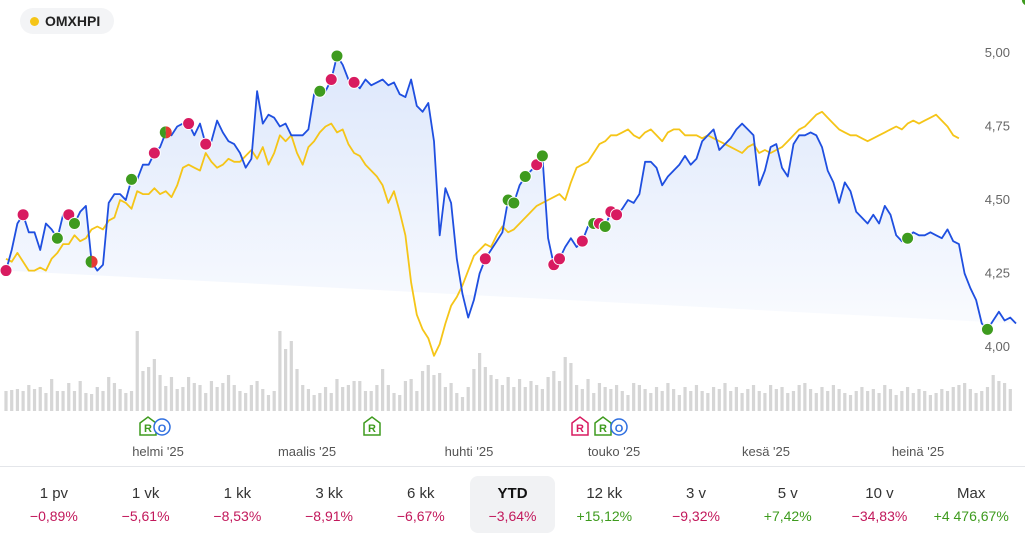 Image resolution: width=1025 pixels, height=533 pixels. What do you see at coordinates (307, 451) in the screenshot?
I see `x-tick-label: maalis '25` at bounding box center [307, 451].